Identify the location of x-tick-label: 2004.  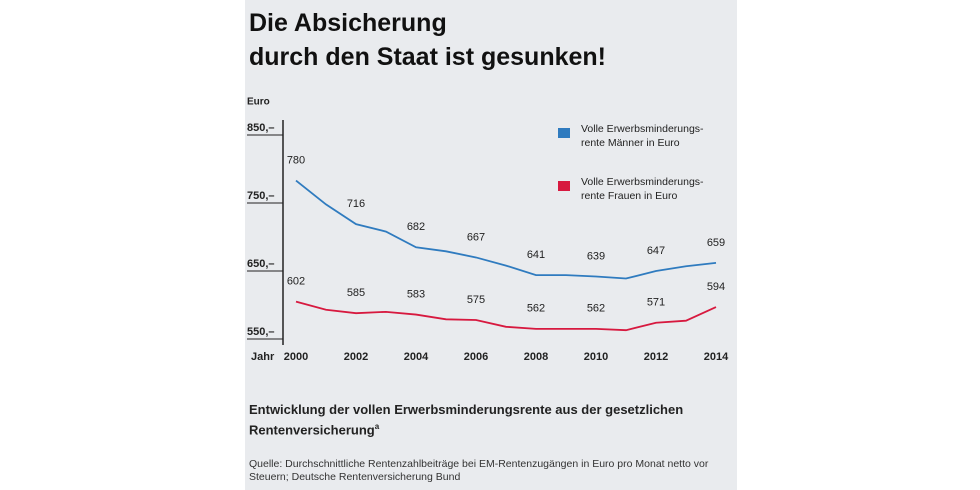
(416, 357).